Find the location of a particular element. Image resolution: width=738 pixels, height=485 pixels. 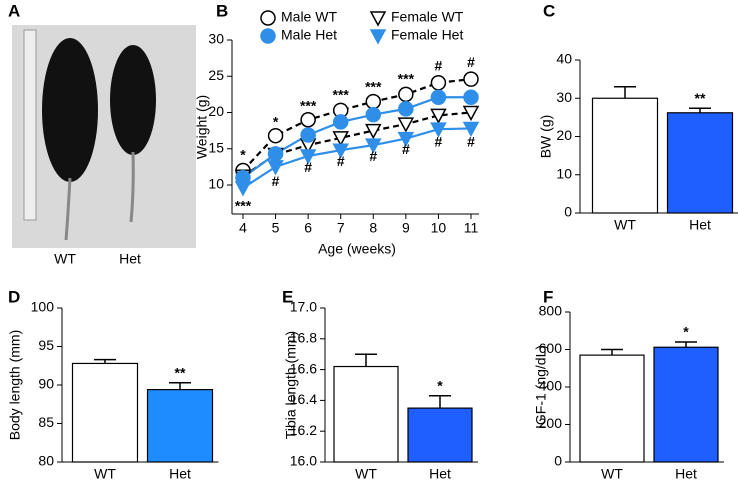

x-tick-label: 4 is located at coordinates (243, 228).